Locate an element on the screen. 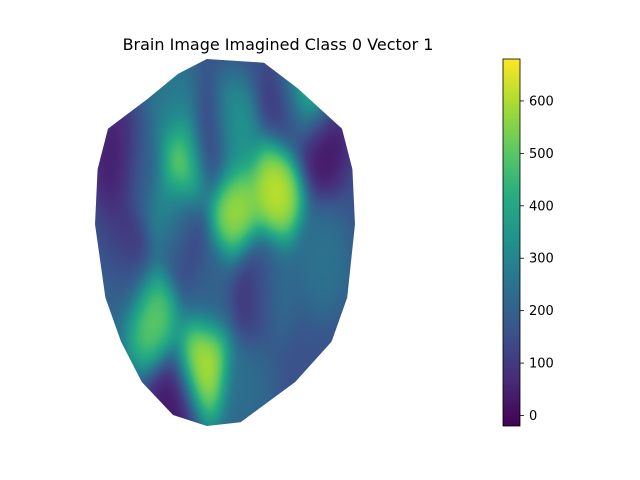  chart-title: Brain Image Imagined Class 0 Vector 1 is located at coordinates (278, 44).